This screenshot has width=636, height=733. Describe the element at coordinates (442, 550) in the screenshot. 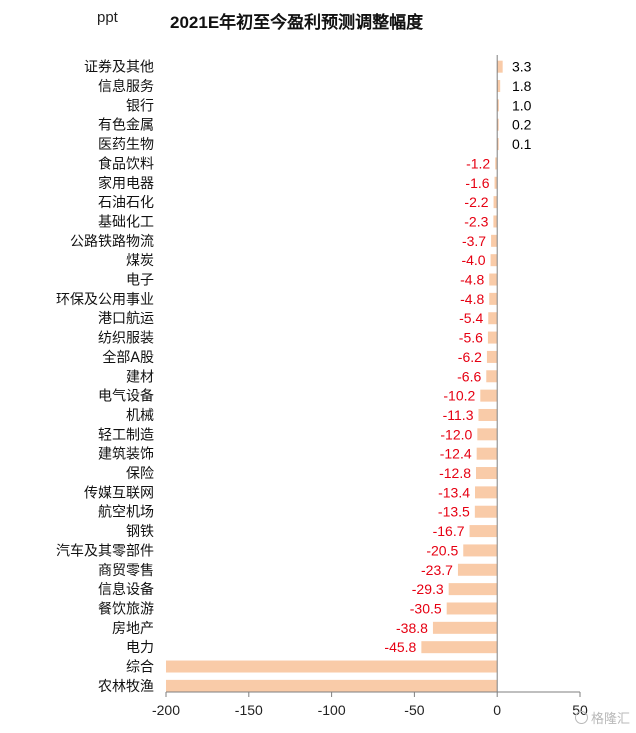

I see `data-label-26: -20.5` at that location.